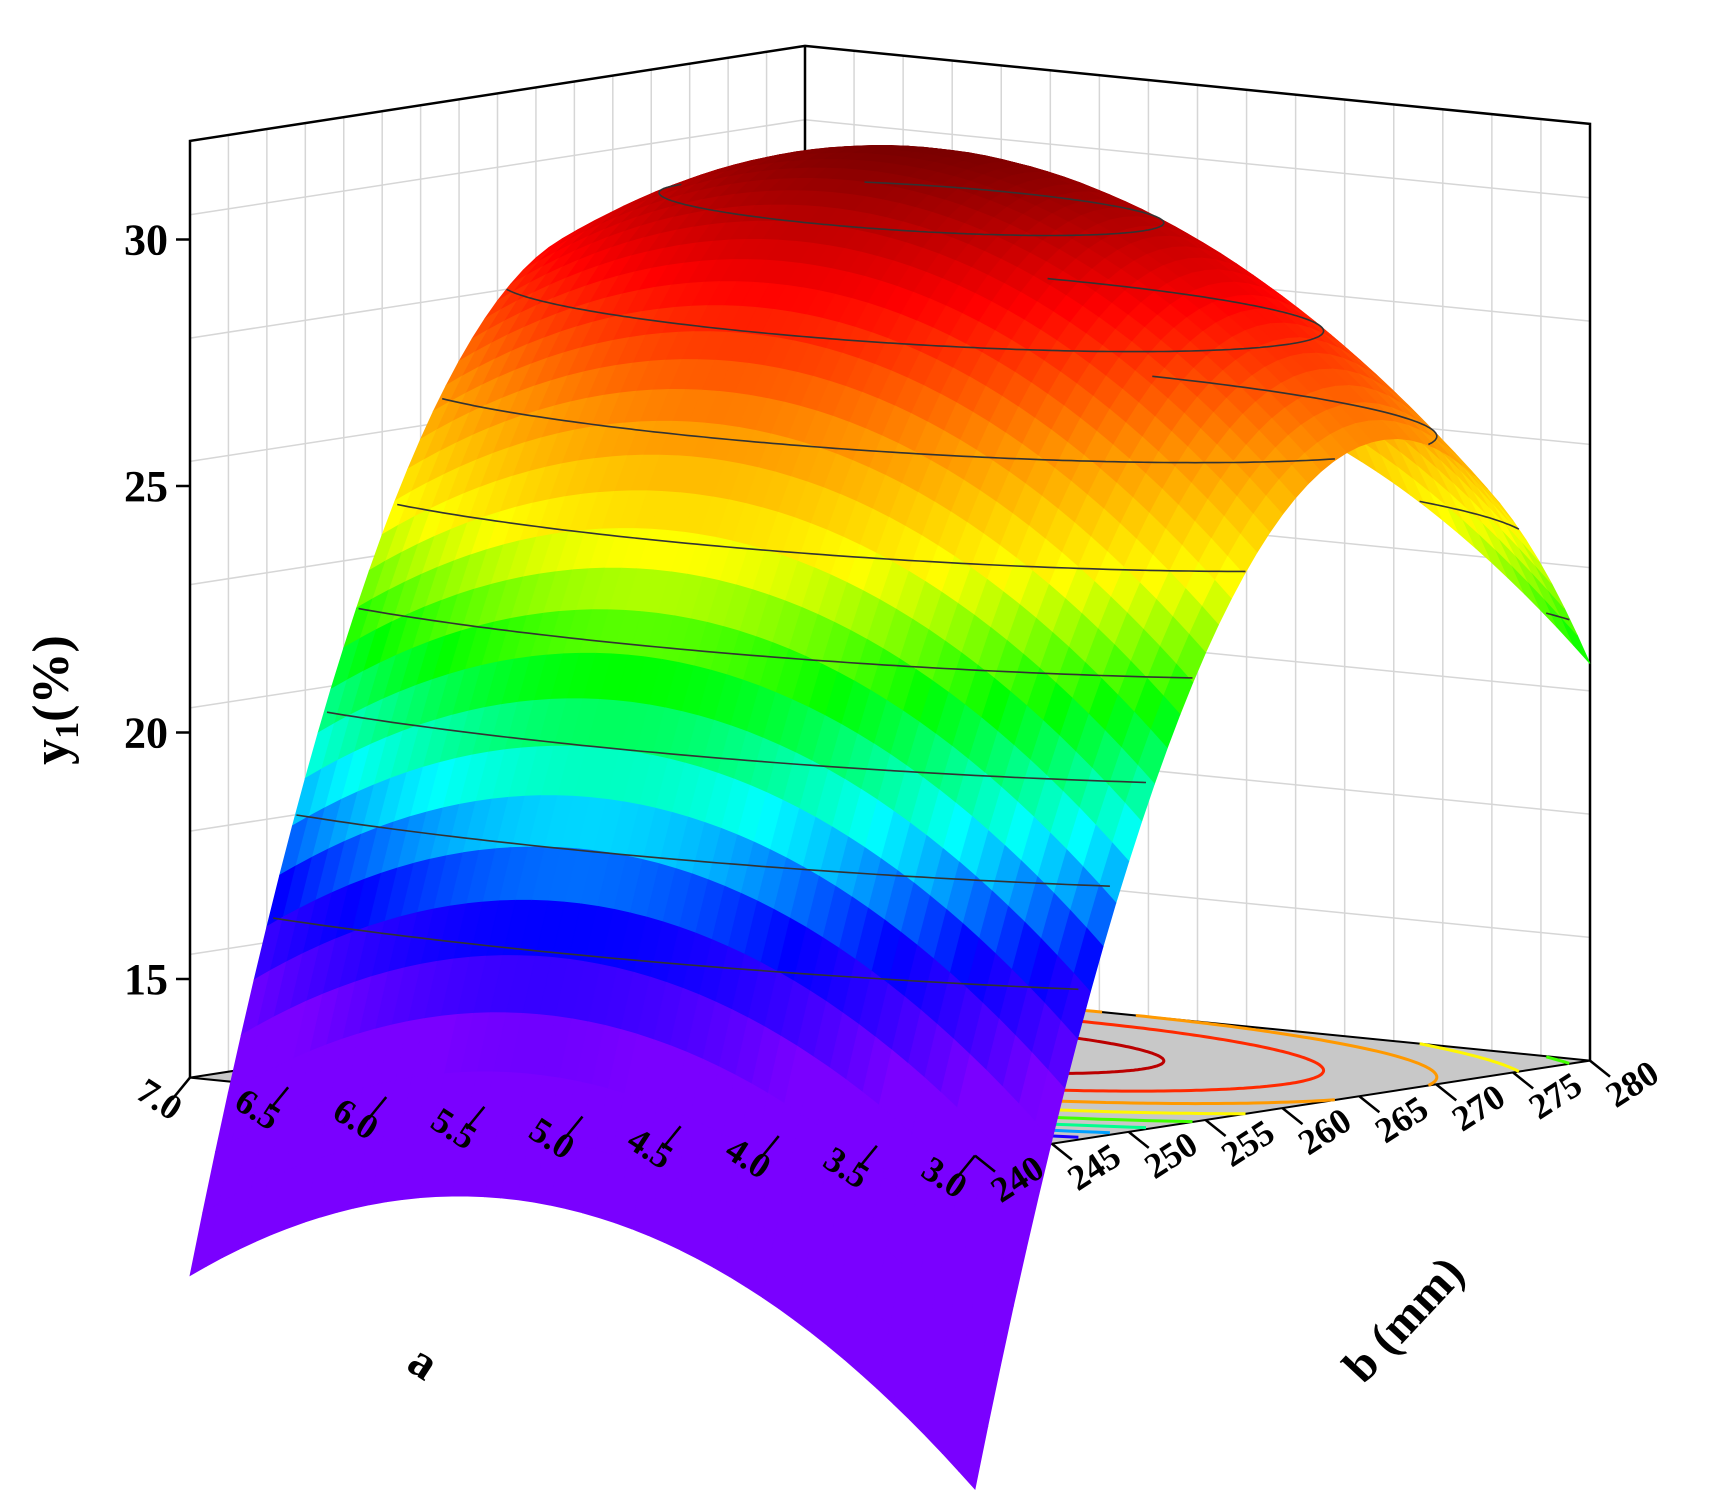 Image resolution: width=1710 pixels, height=1511 pixels. I want to click on b-tick-label: 270, so click(1478, 1107).